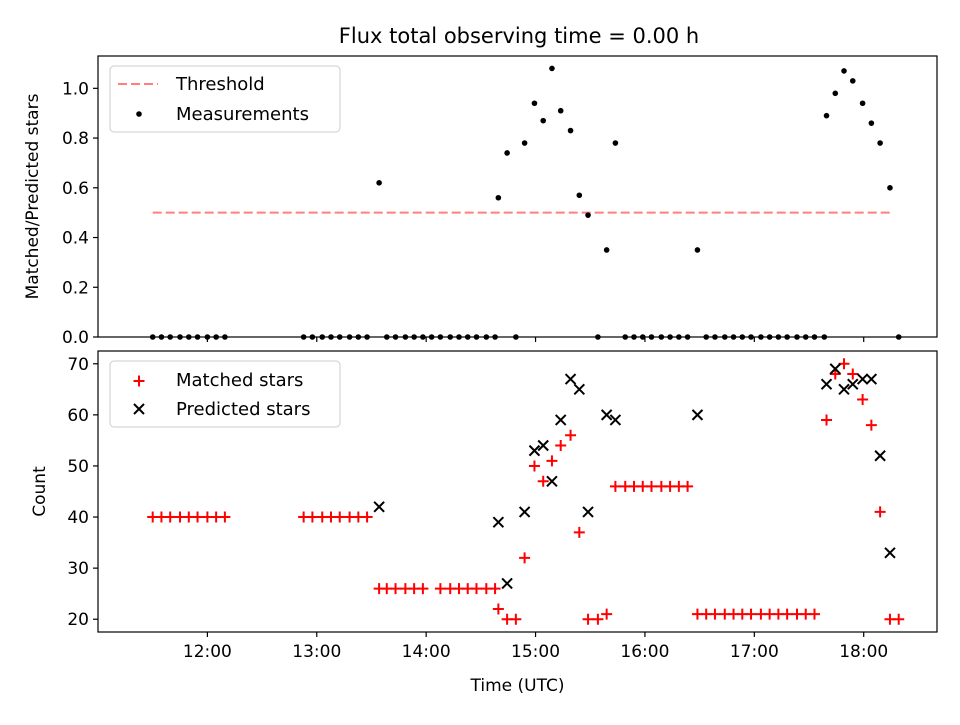  I want to click on chart-title: Flux total observing time = 0.00 h, so click(519, 36).